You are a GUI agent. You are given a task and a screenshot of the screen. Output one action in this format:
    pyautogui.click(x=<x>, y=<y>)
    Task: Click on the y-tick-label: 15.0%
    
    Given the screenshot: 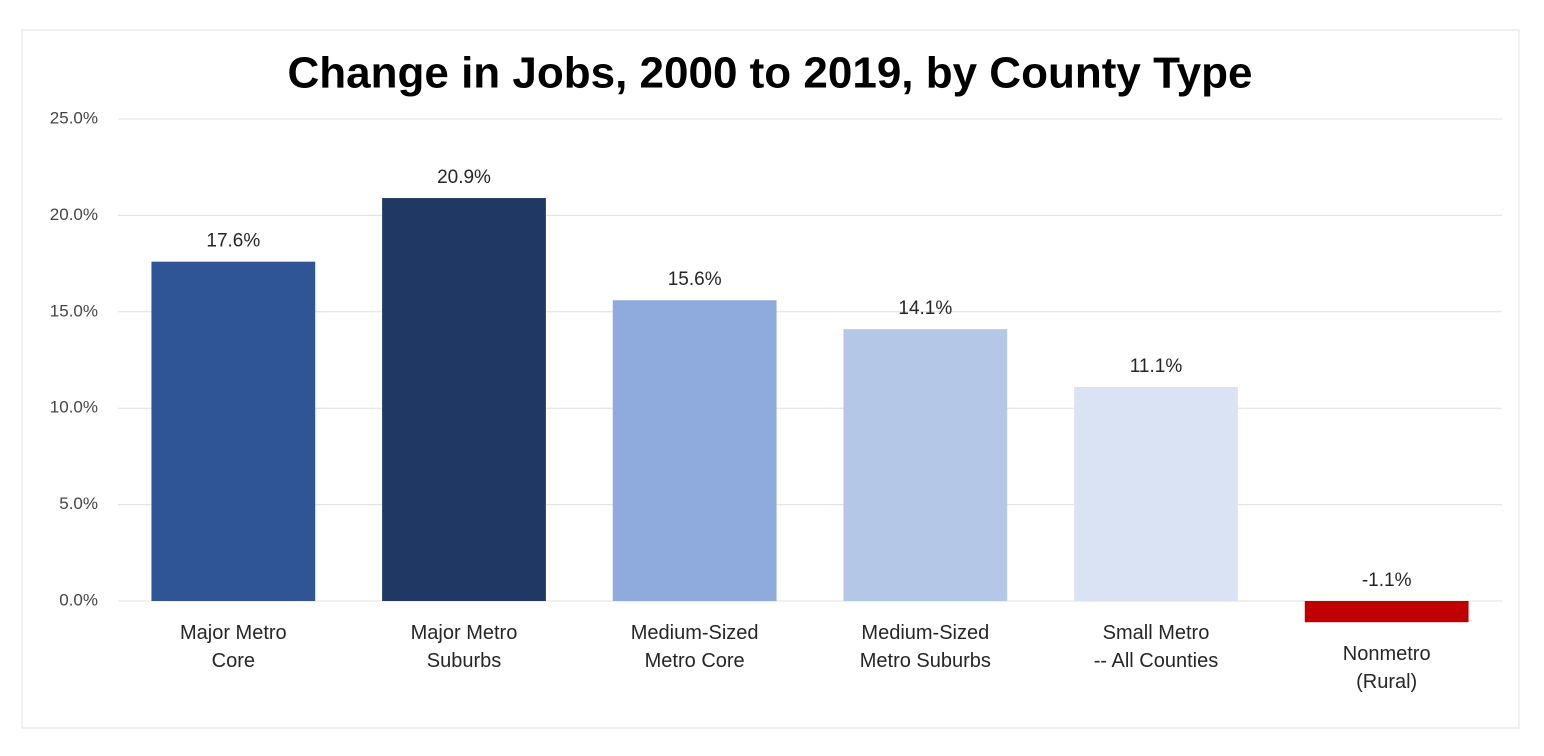 What is the action you would take?
    pyautogui.click(x=74, y=310)
    